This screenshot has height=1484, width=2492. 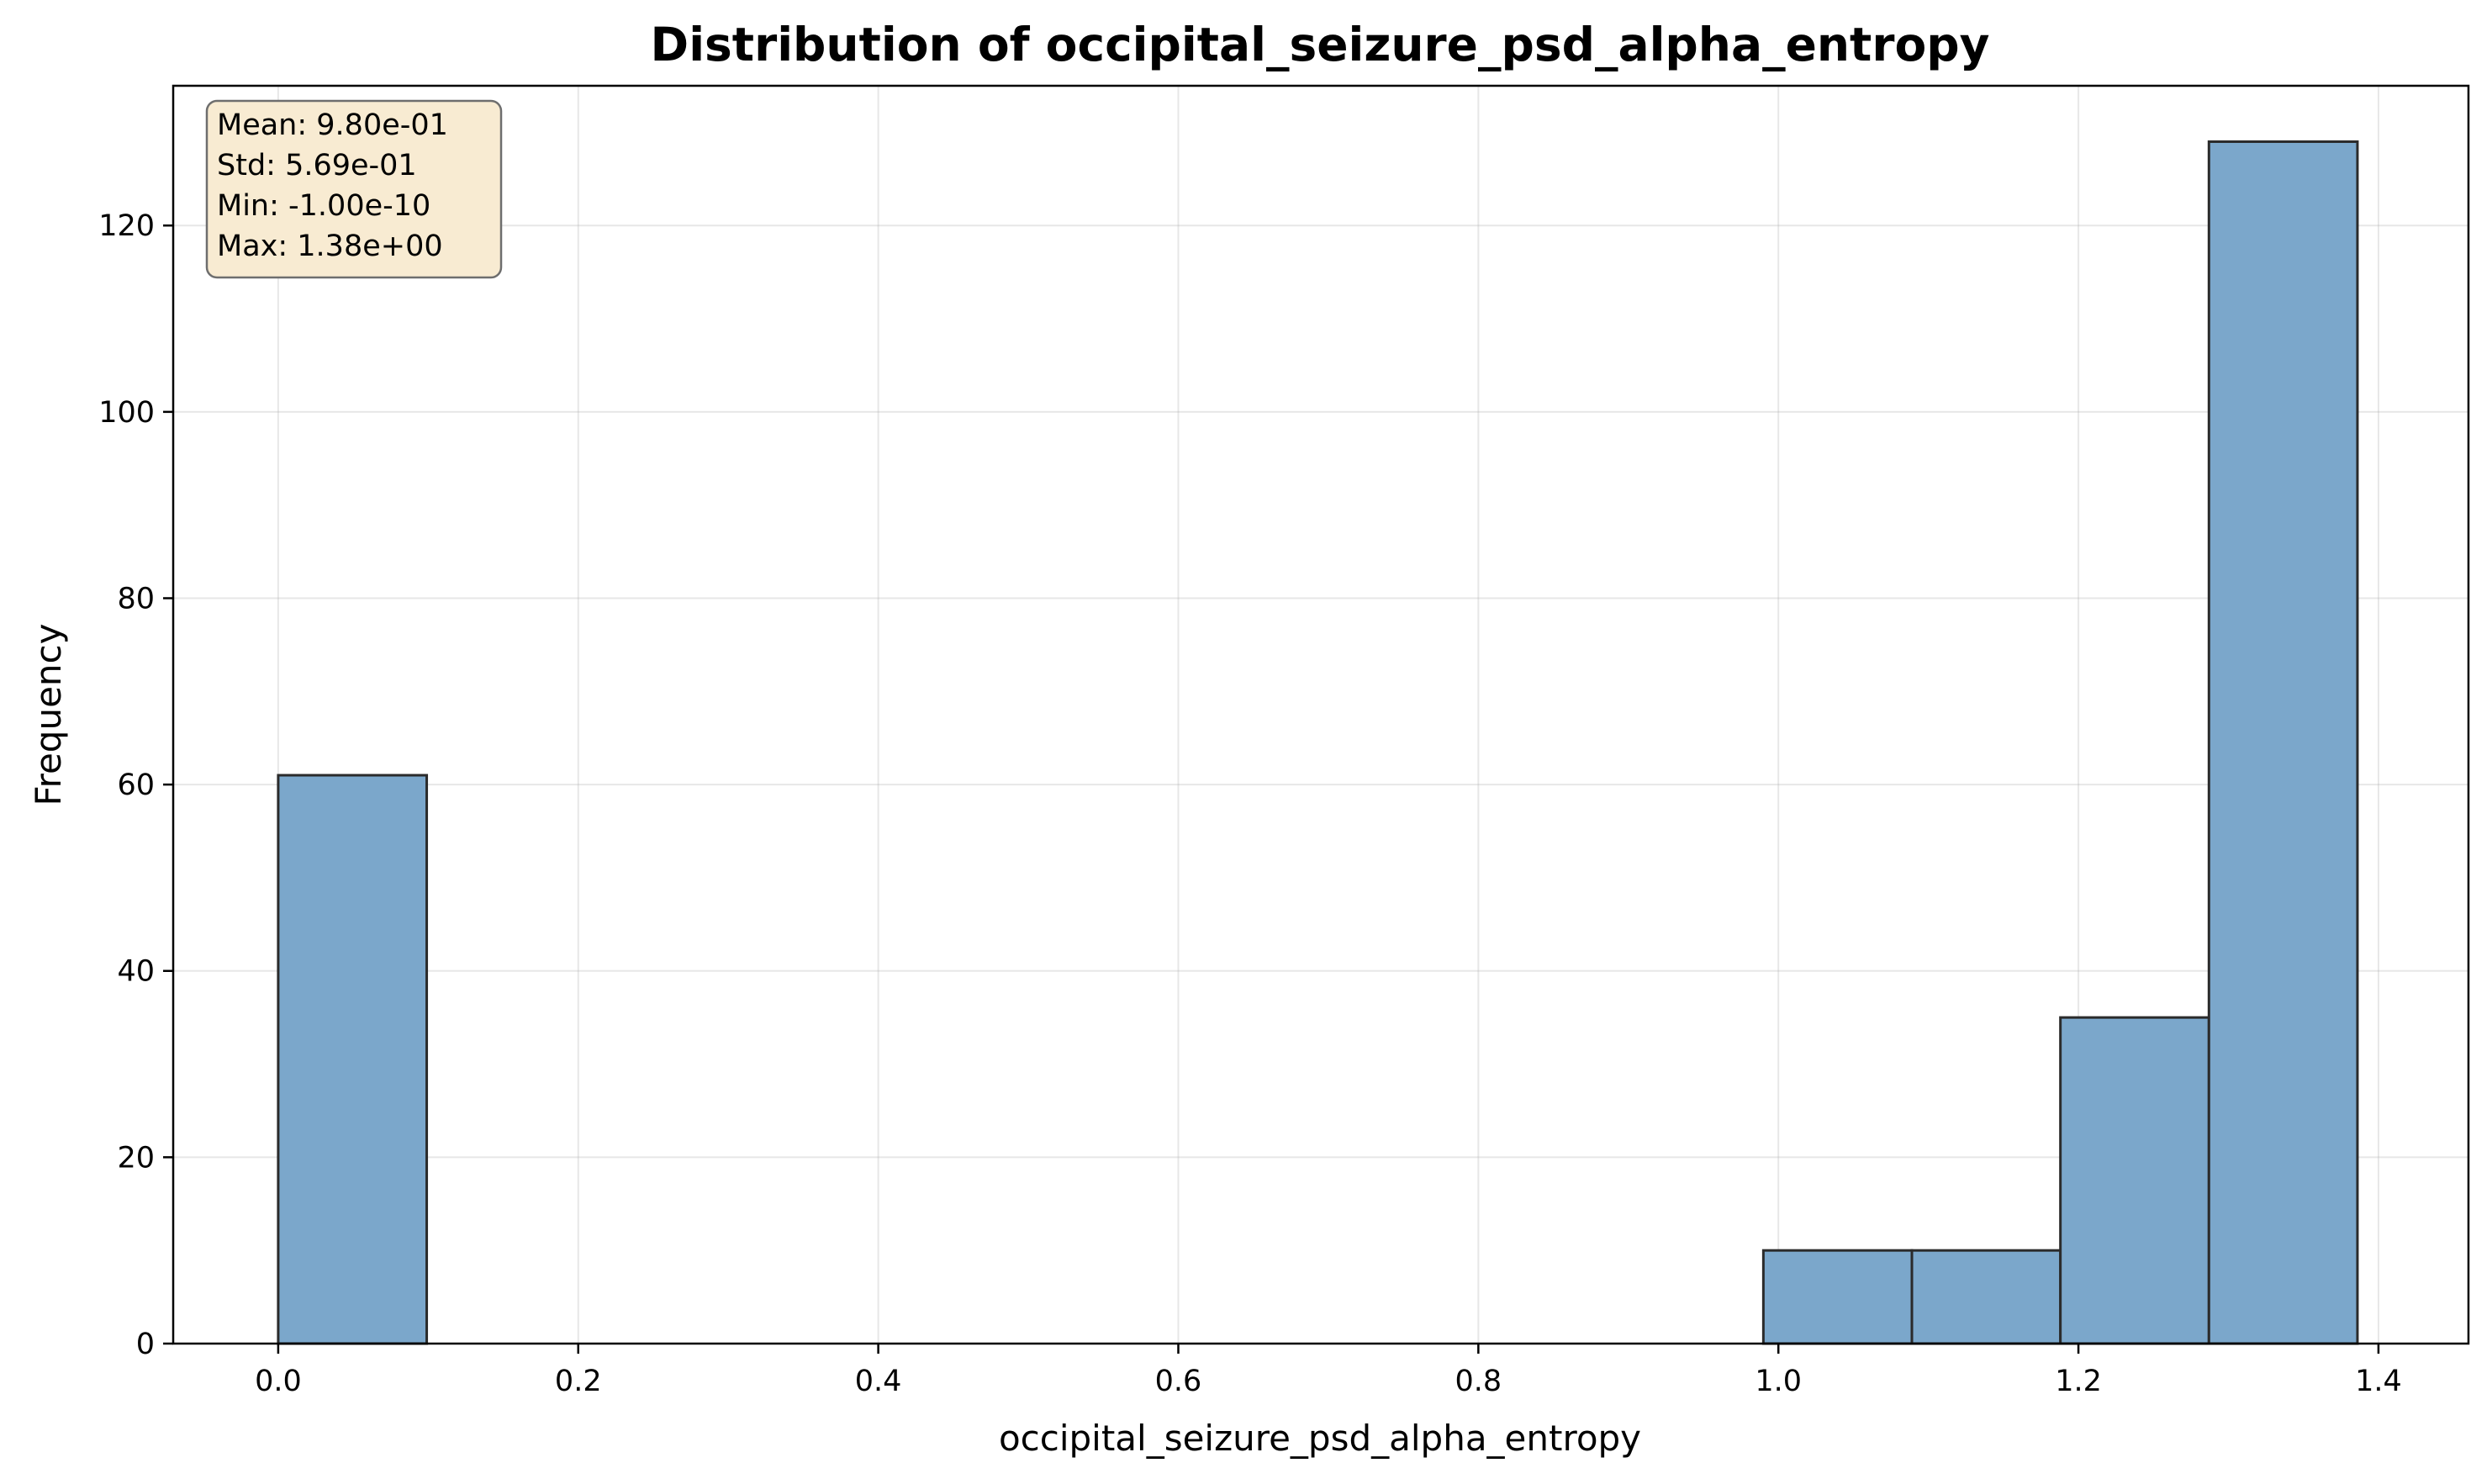 I want to click on x-tick-label: 0.4, so click(x=878, y=1381).